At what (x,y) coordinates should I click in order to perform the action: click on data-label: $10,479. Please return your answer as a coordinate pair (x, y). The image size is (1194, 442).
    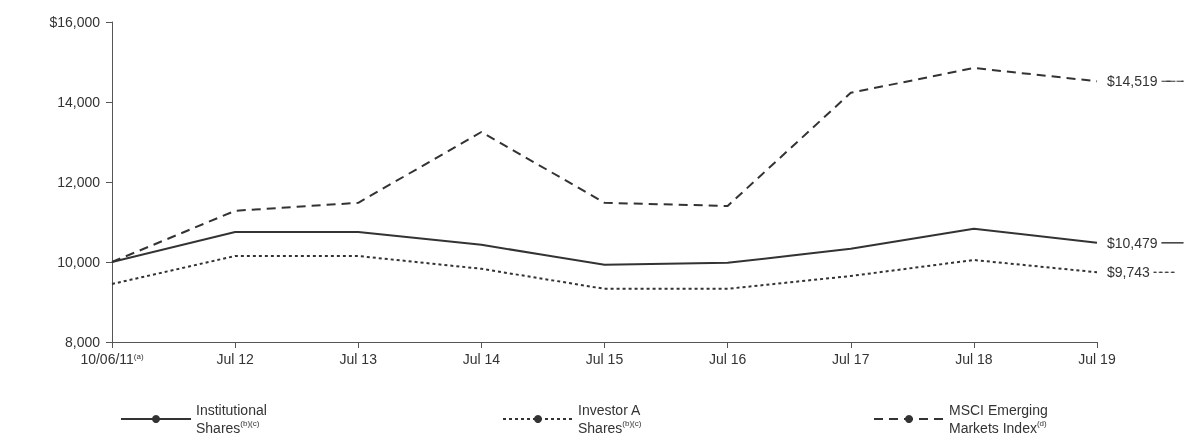
    Looking at the image, I should click on (1134, 242).